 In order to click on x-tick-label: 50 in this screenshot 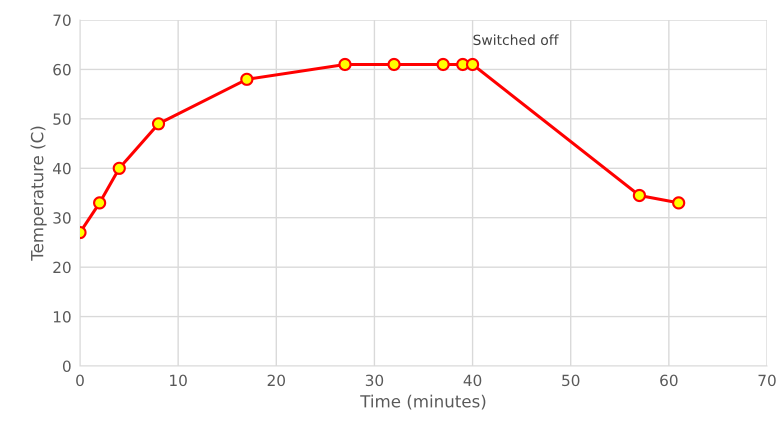, I will do `click(571, 380)`.